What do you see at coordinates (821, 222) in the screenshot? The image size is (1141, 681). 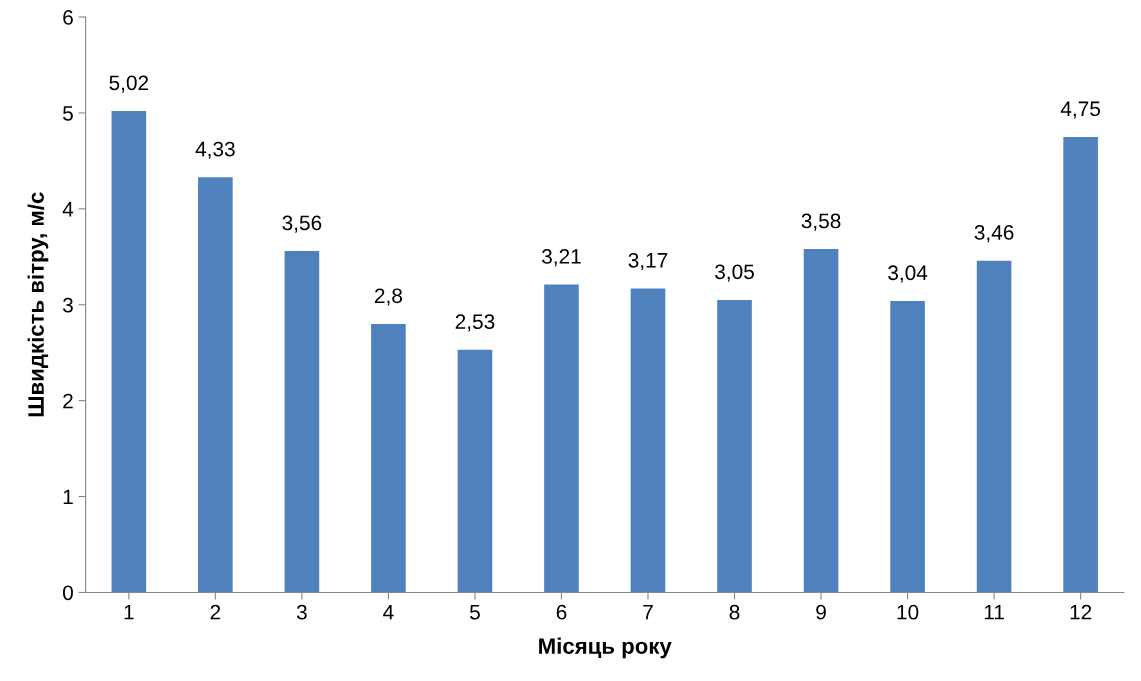 I see `data-label: 3,58` at bounding box center [821, 222].